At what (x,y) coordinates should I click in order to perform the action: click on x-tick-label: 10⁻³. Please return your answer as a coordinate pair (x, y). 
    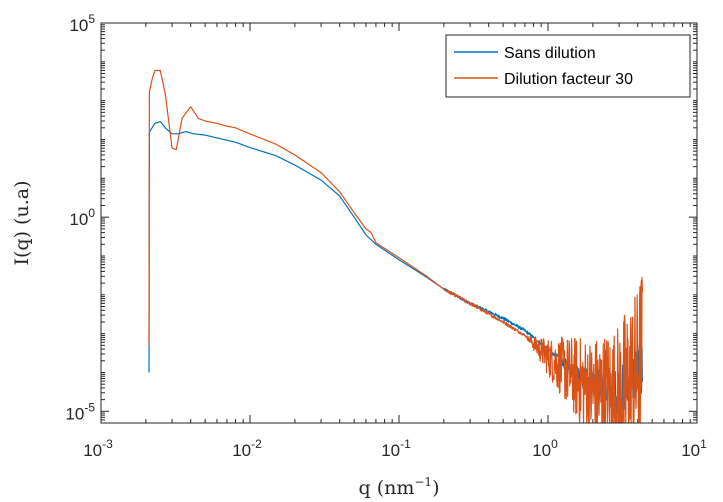
    Looking at the image, I should click on (98, 448).